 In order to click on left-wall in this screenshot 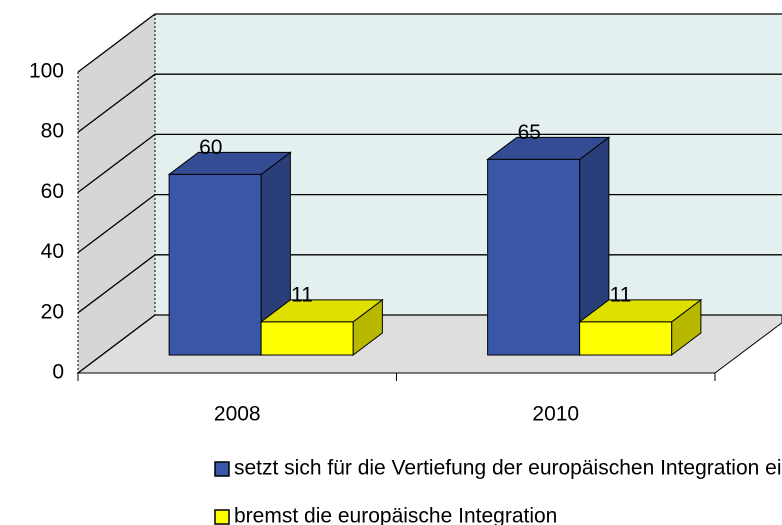, I will do `click(116, 193)`.